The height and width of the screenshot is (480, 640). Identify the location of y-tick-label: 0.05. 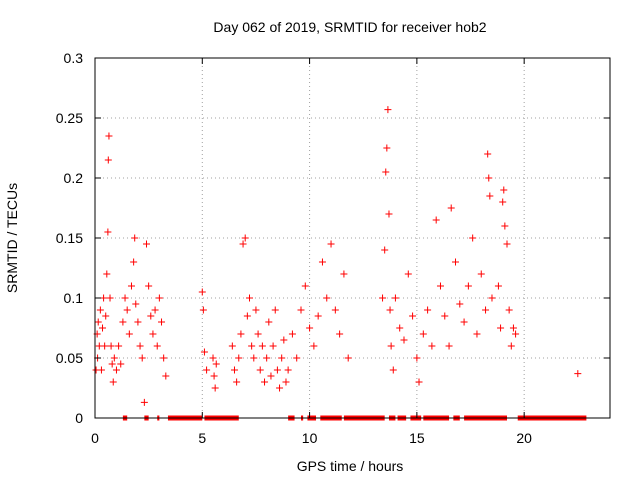
(69, 358).